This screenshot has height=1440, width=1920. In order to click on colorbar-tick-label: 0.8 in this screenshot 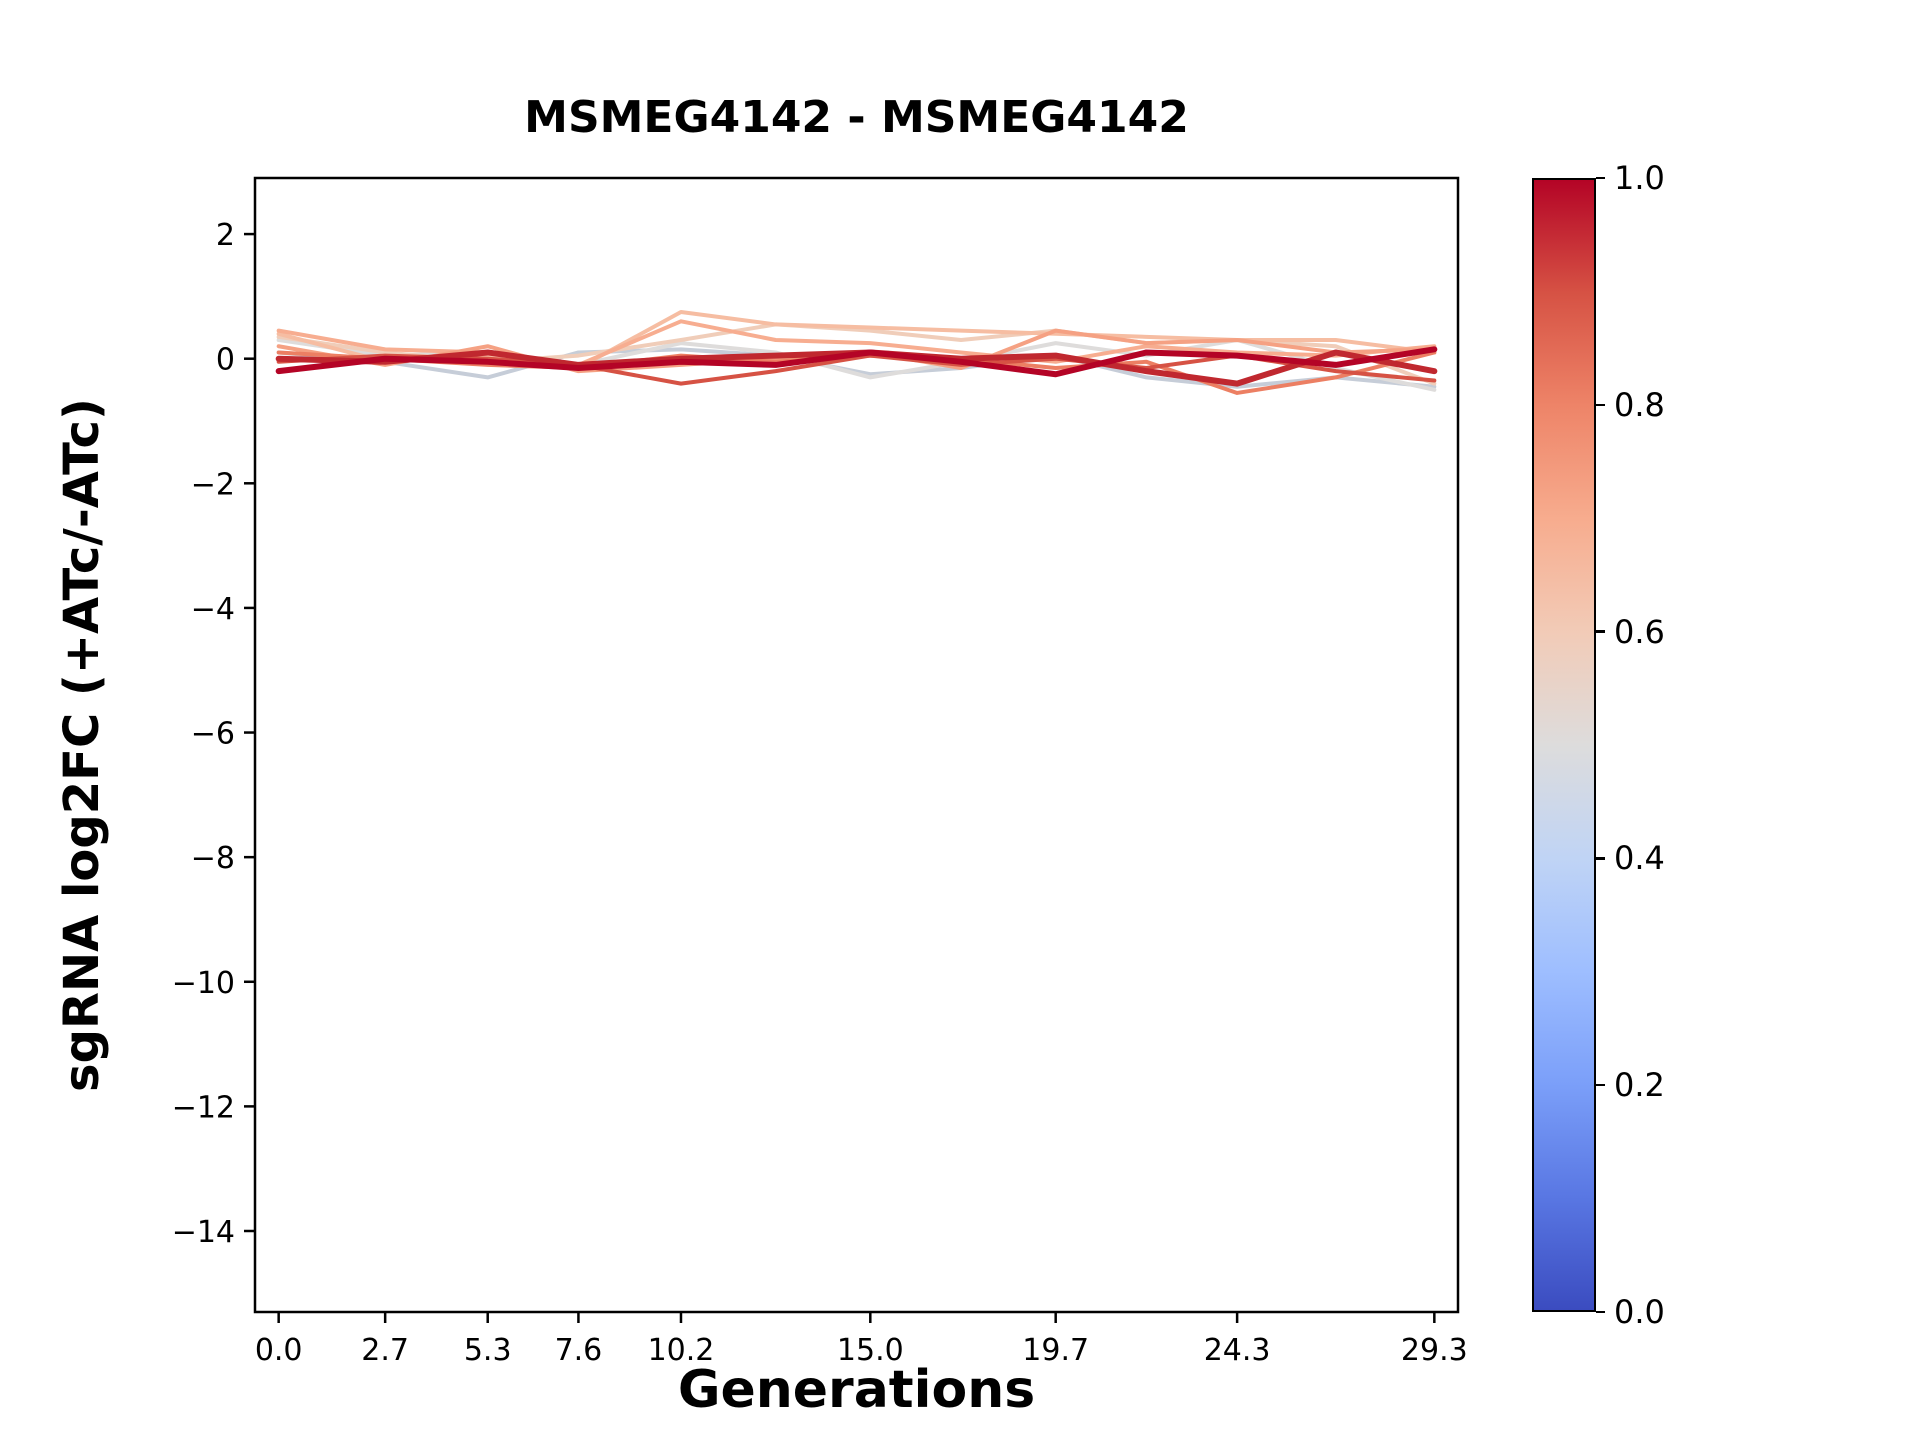, I will do `click(1639, 404)`.